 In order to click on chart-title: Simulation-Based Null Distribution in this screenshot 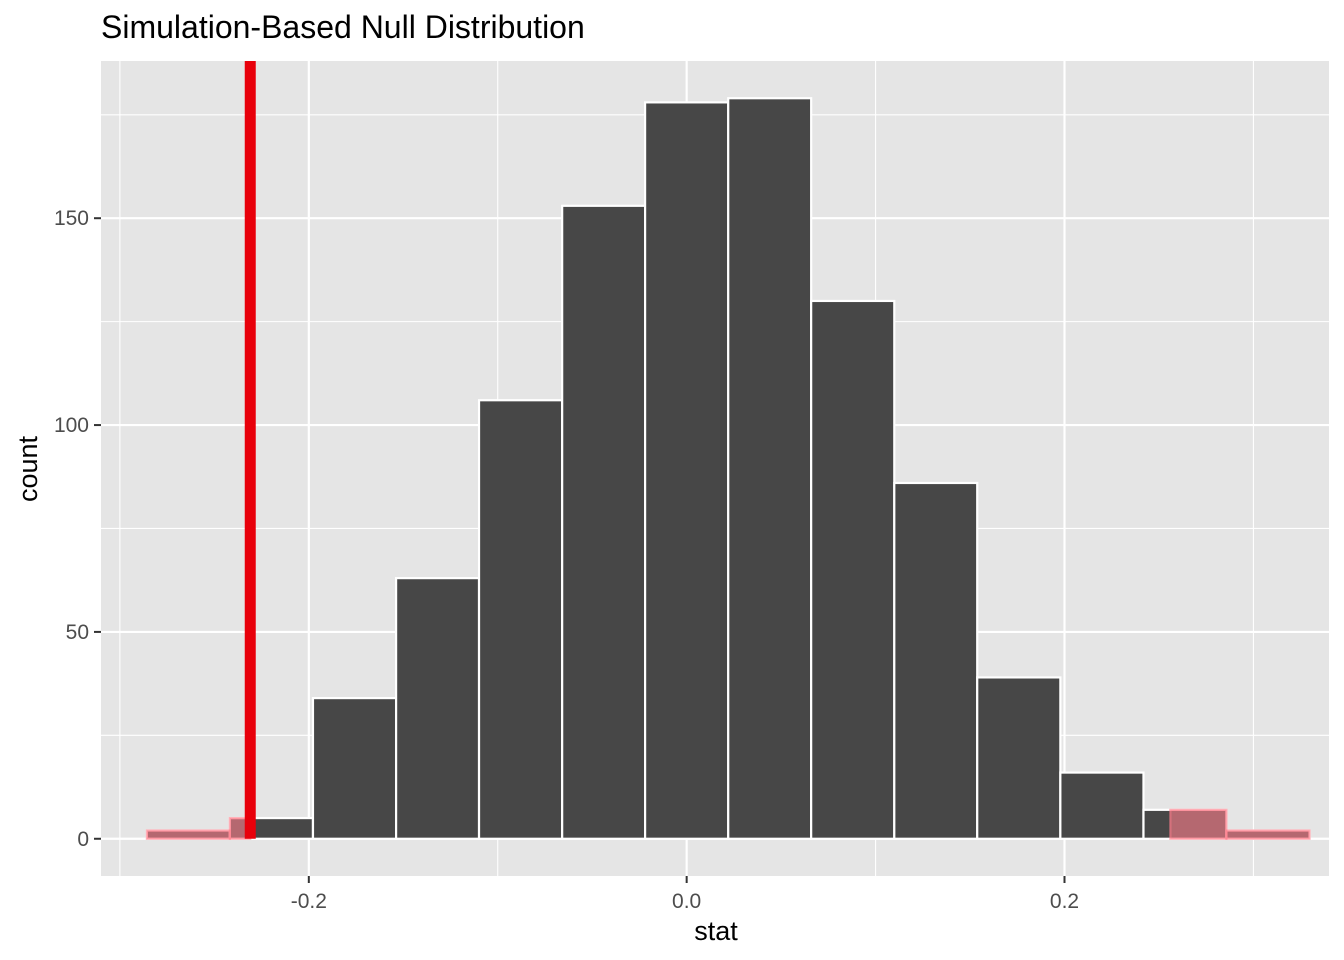, I will do `click(343, 27)`.